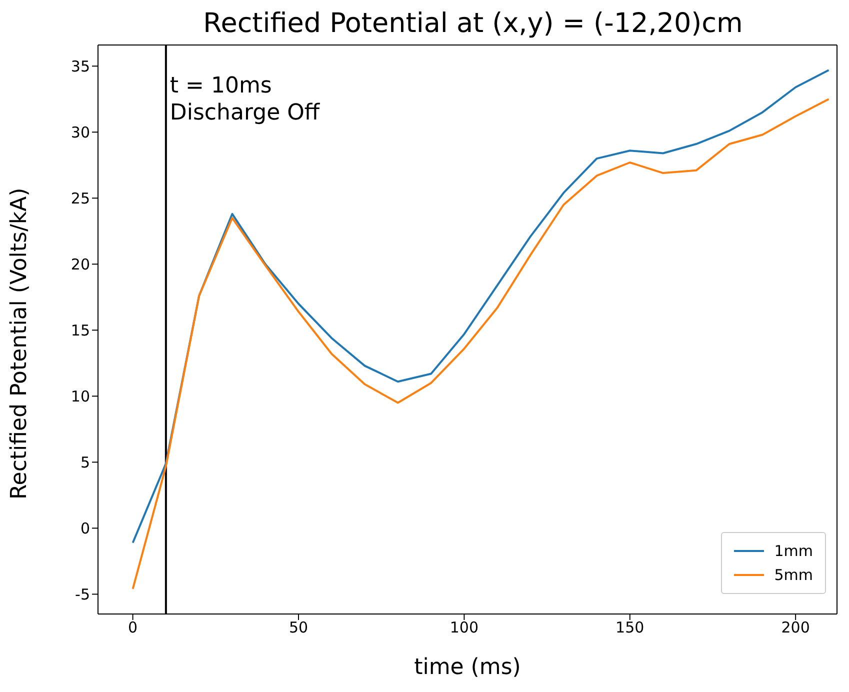 Image resolution: width=849 pixels, height=692 pixels. What do you see at coordinates (80, 330) in the screenshot?
I see `y-tick-label: 15` at bounding box center [80, 330].